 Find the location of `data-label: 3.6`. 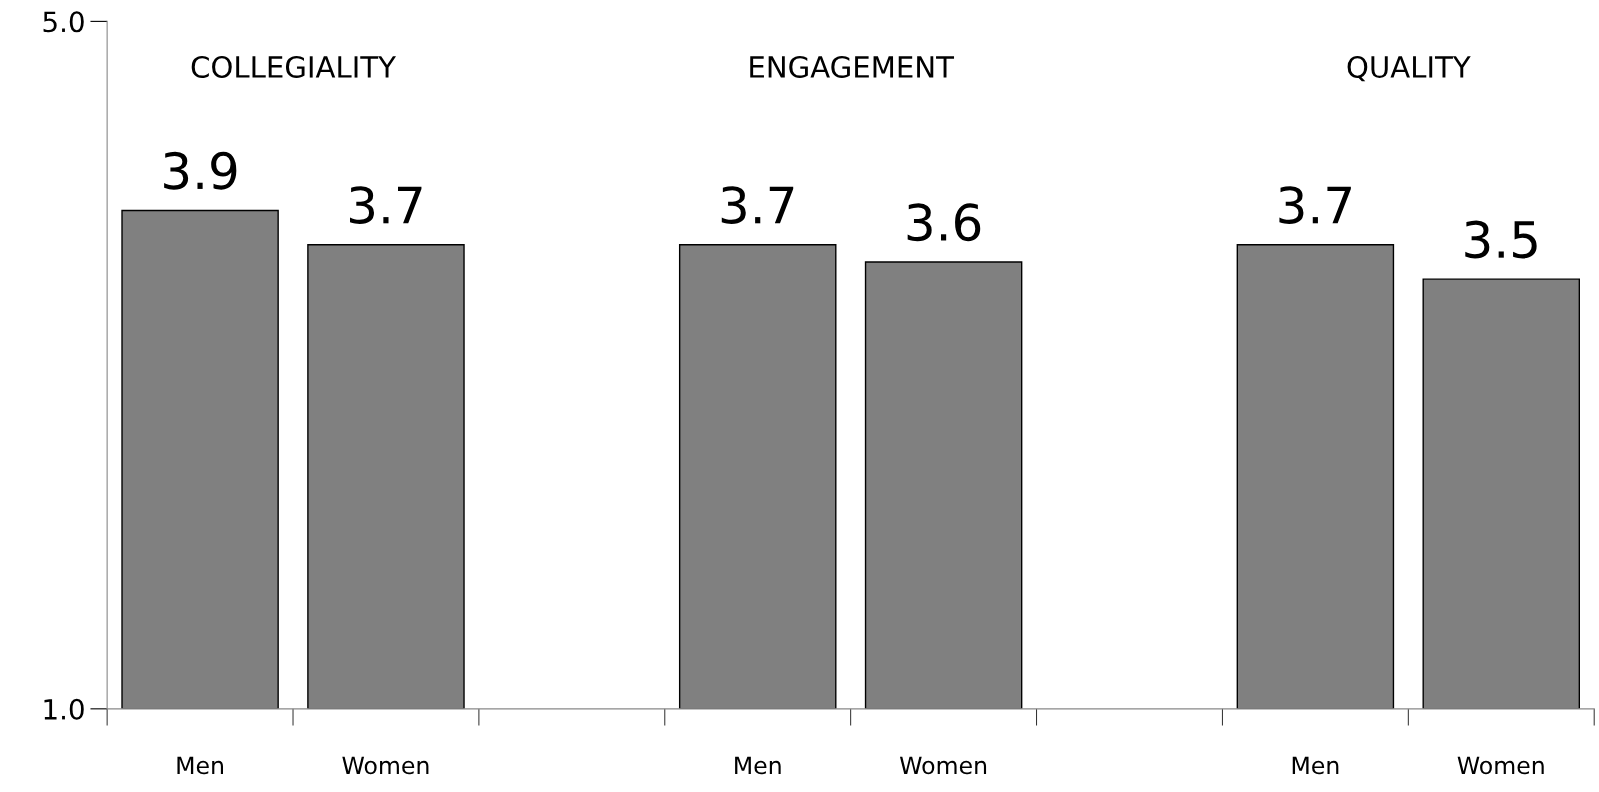

data-label: 3.6 is located at coordinates (944, 222).